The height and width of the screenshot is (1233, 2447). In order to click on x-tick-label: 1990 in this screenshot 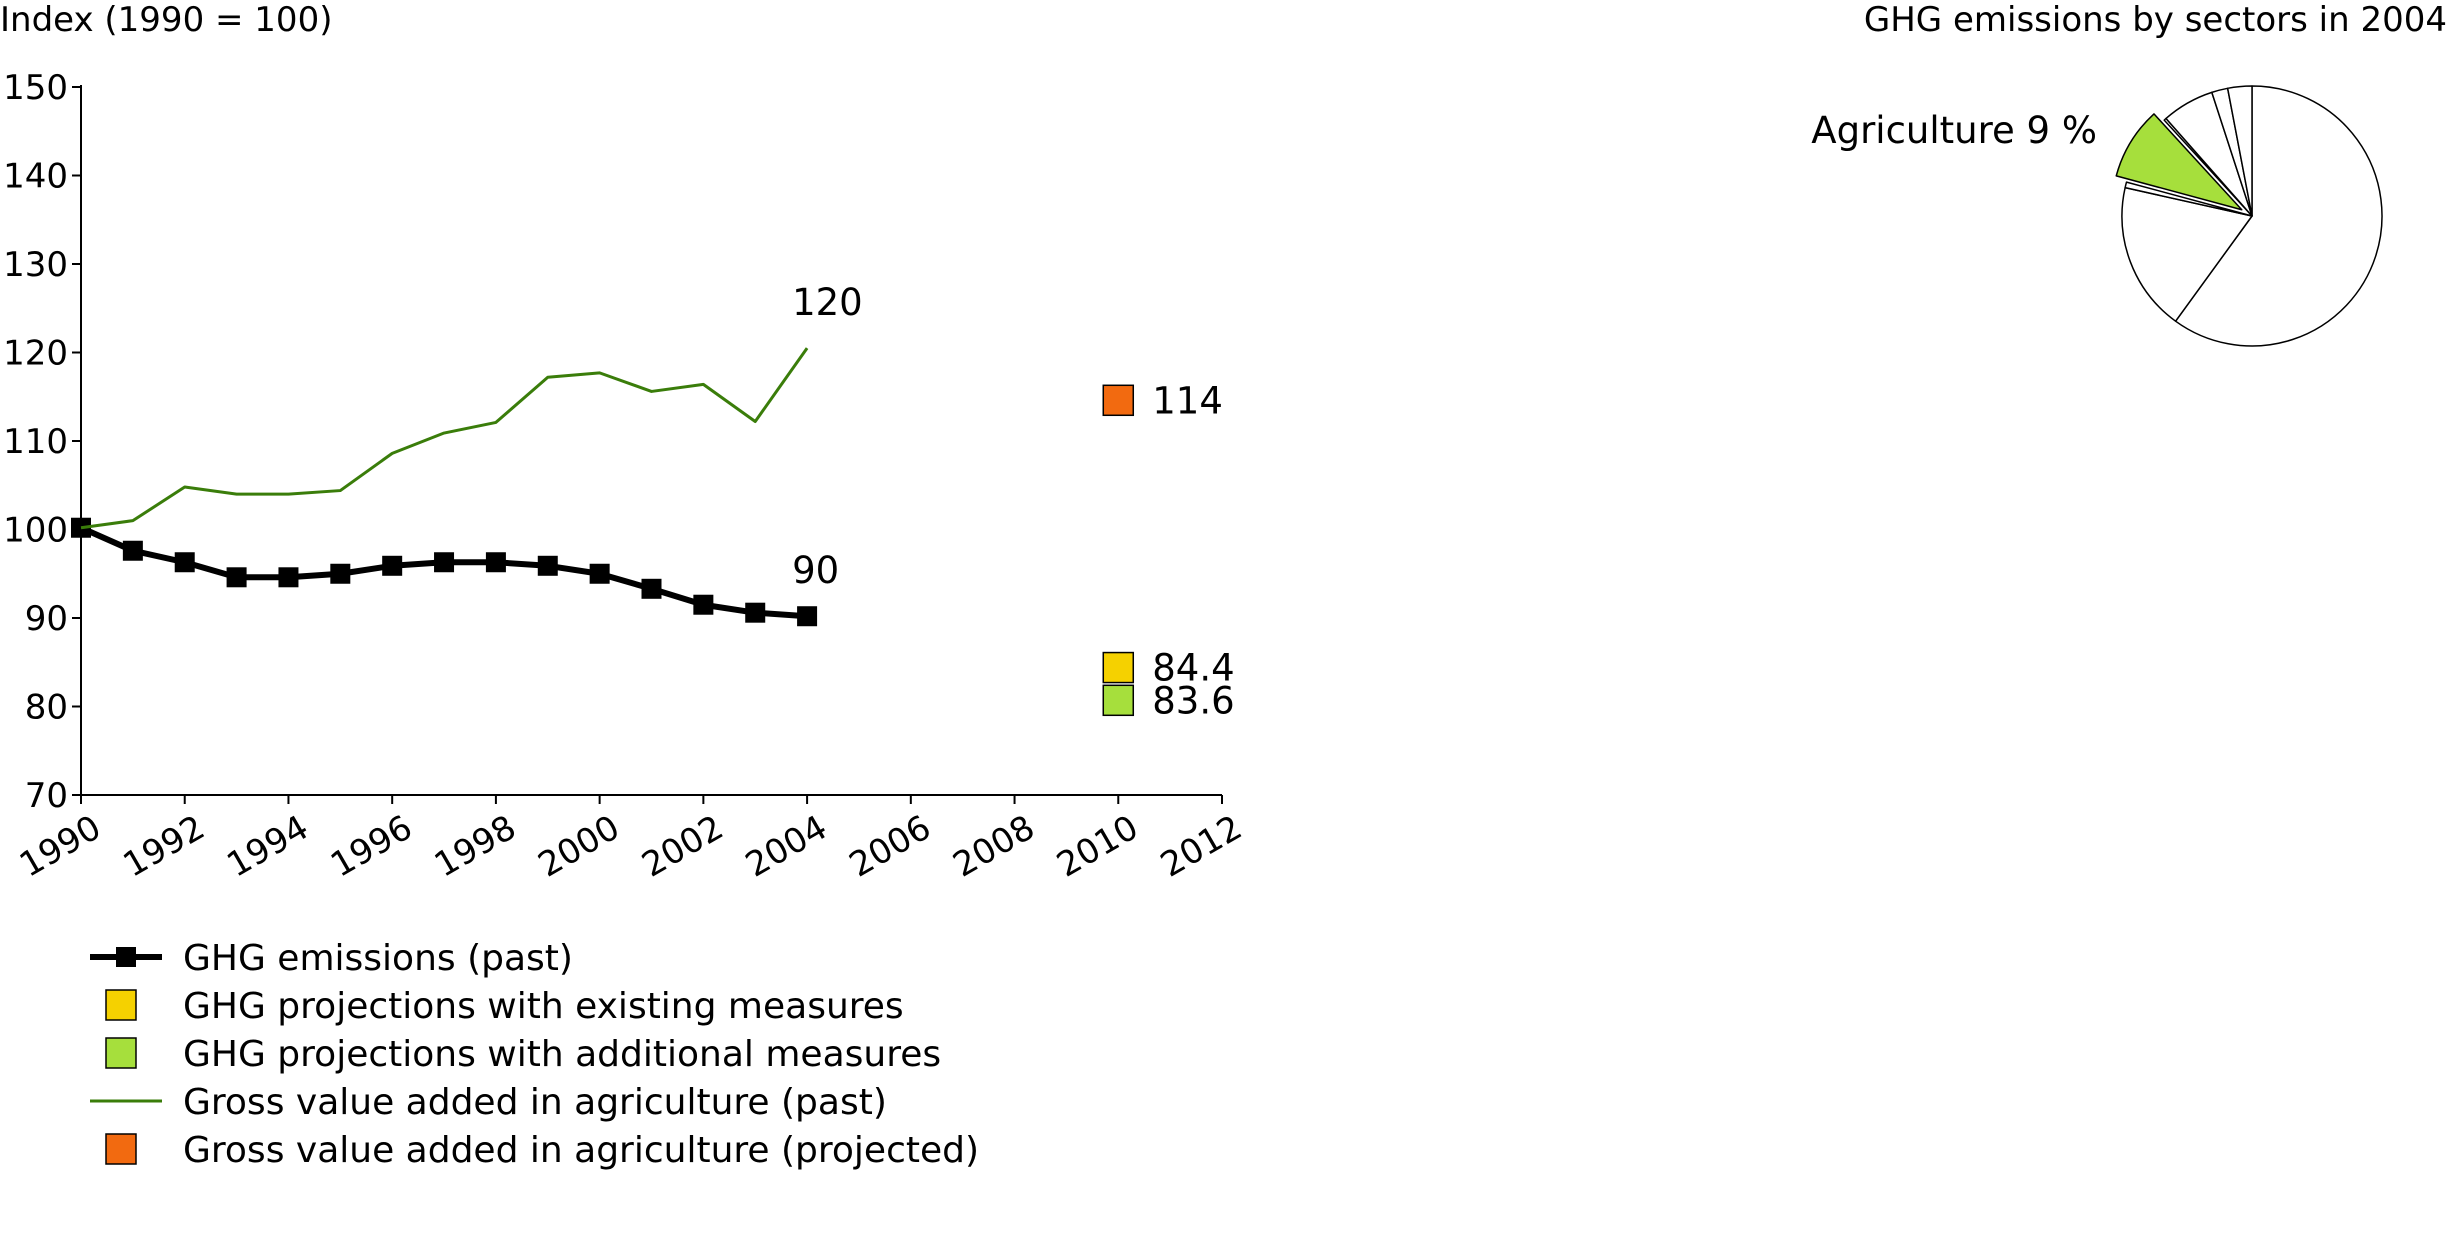, I will do `click(60, 847)`.